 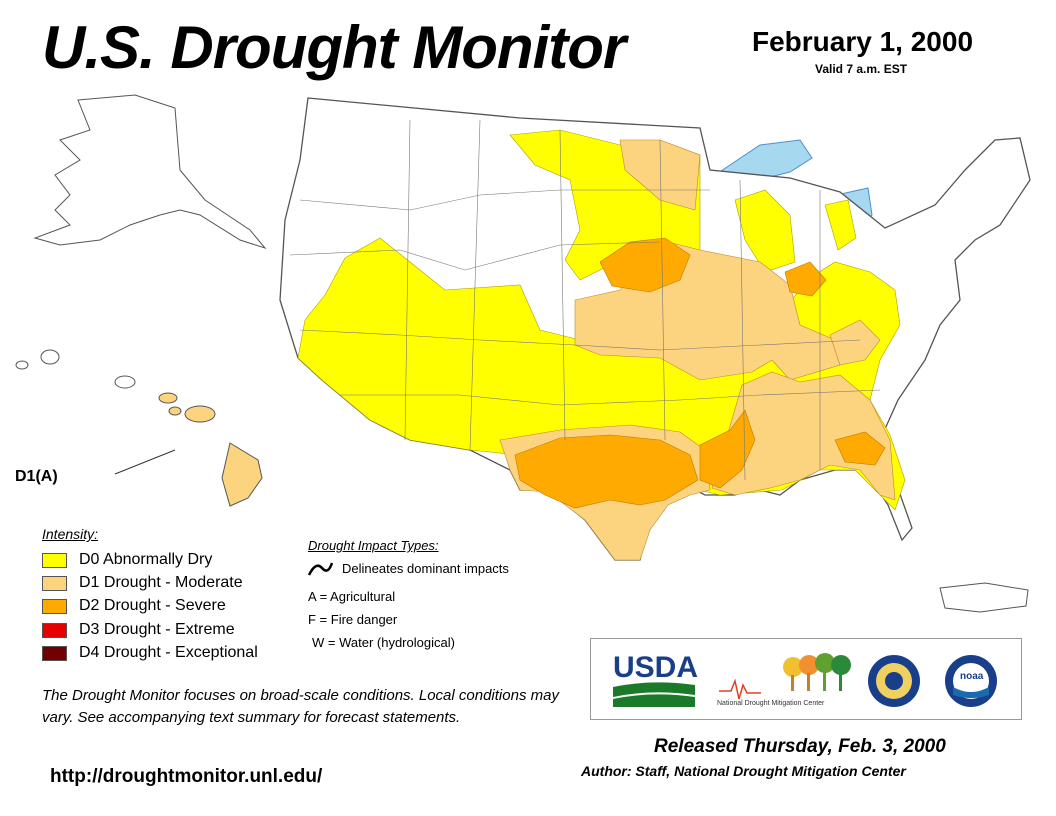 What do you see at coordinates (186, 776) in the screenshot?
I see `drought-monitor-url: http://droughtmonitor.unl.edu/` at bounding box center [186, 776].